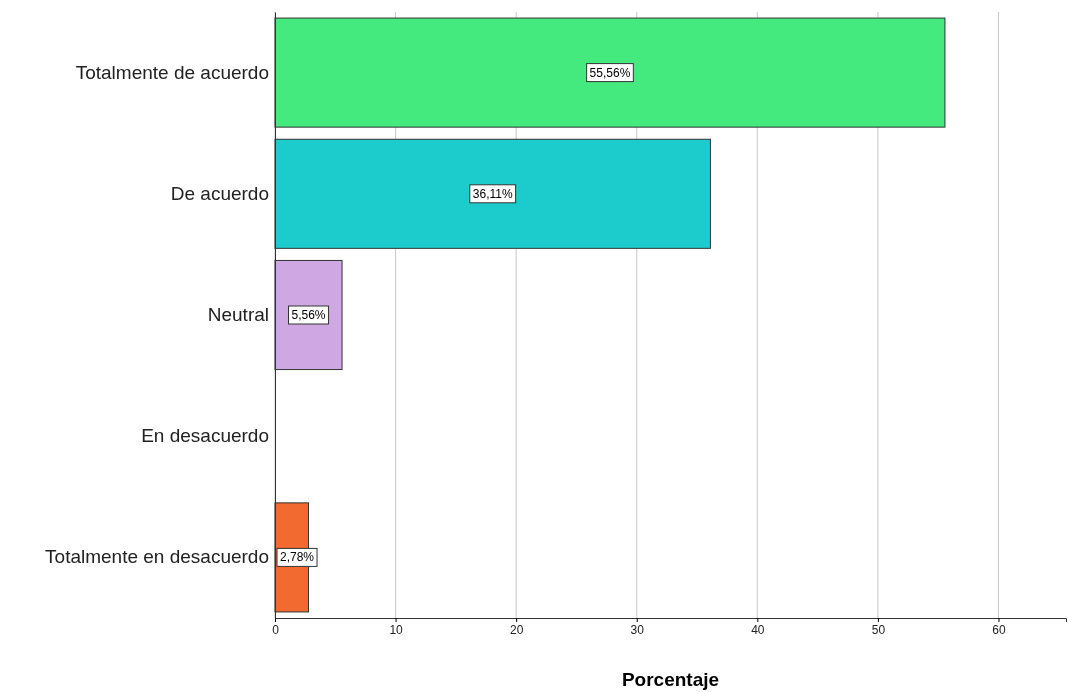 The width and height of the screenshot is (1068, 692). What do you see at coordinates (157, 557) in the screenshot?
I see `y-tick-label: Totalmente en desacuerdo` at bounding box center [157, 557].